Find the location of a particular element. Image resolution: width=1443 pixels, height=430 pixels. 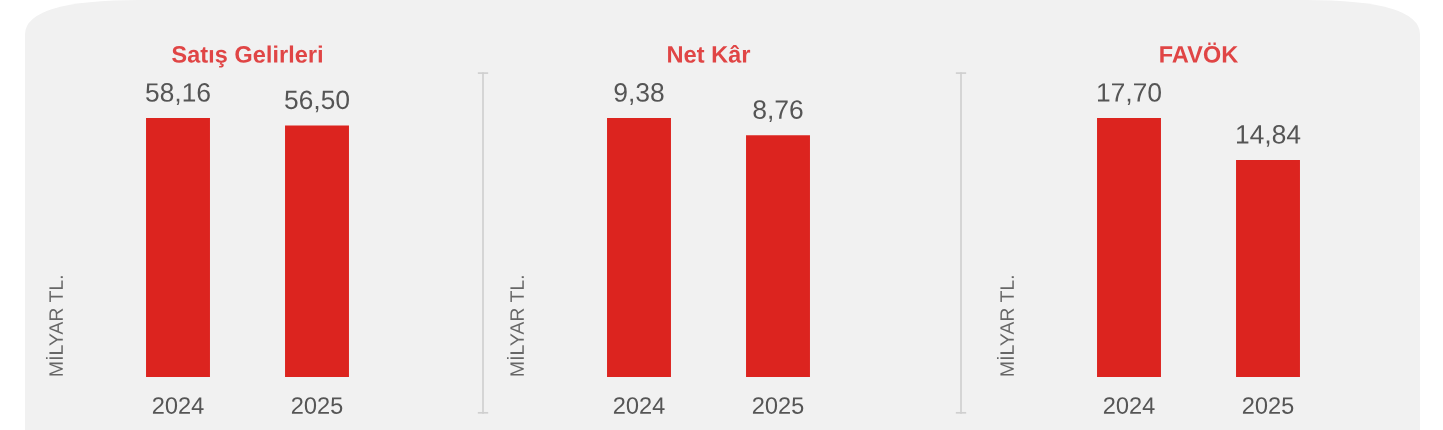

data-label: 56,50 is located at coordinates (317, 101).